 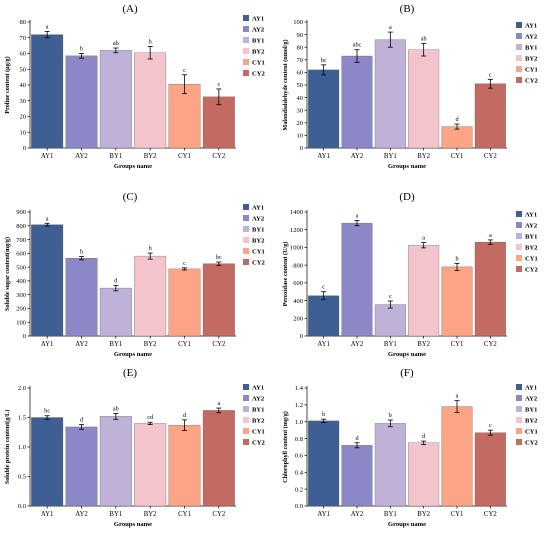 I want to click on y-tick-label: 0.0, so click(x=22, y=506).